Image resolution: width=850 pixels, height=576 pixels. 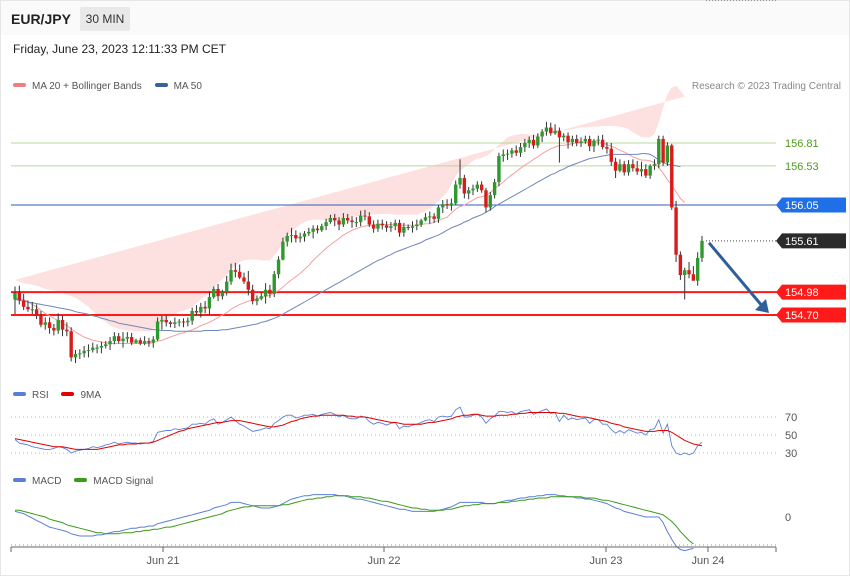 What do you see at coordinates (425, 18) in the screenshot?
I see `header-bar` at bounding box center [425, 18].